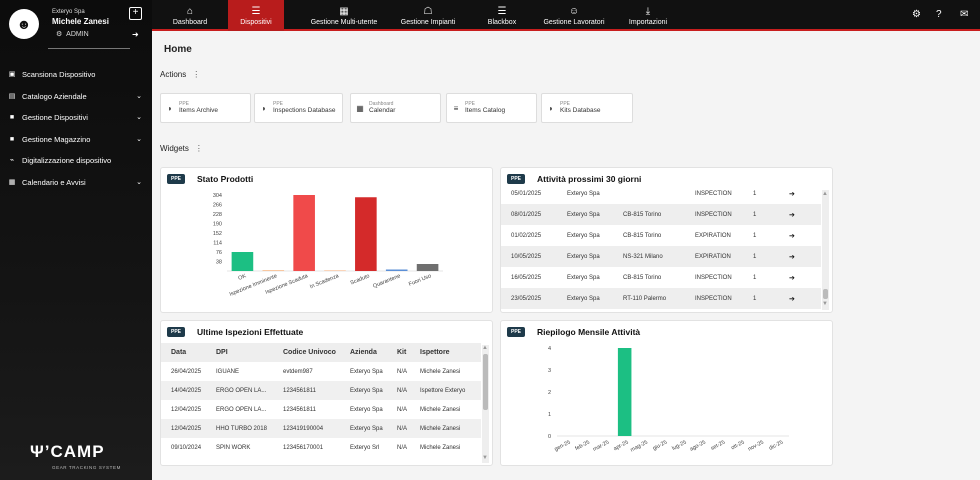 The width and height of the screenshot is (980, 480). Describe the element at coordinates (186, 390) in the screenshot. I see `table-cell: 14/04/2025` at that location.